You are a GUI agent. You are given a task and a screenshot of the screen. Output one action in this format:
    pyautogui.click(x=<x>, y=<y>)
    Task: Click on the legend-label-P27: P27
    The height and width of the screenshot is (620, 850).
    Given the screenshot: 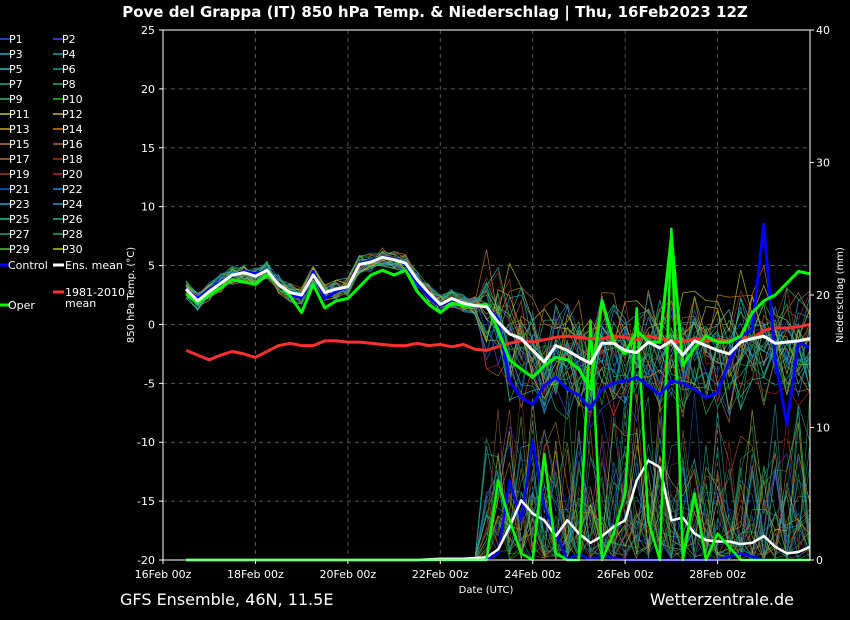 What is the action you would take?
    pyautogui.click(x=19, y=234)
    